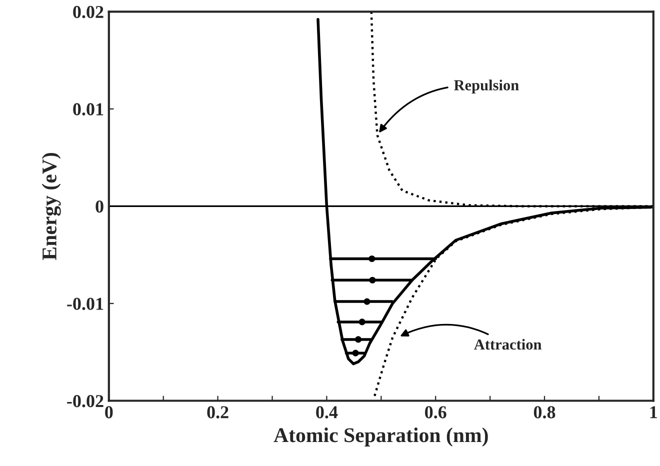 This screenshot has width=660, height=466. Describe the element at coordinates (381, 437) in the screenshot. I see `x-axis-title: Atomic Separation (nm)` at that location.